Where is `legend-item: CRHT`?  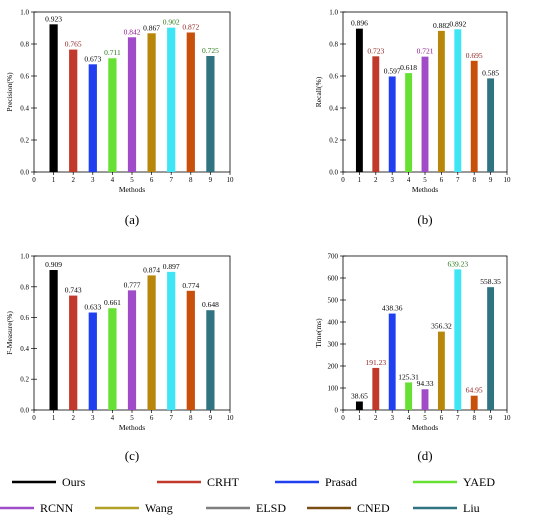 legend-item: CRHT is located at coordinates (198, 482).